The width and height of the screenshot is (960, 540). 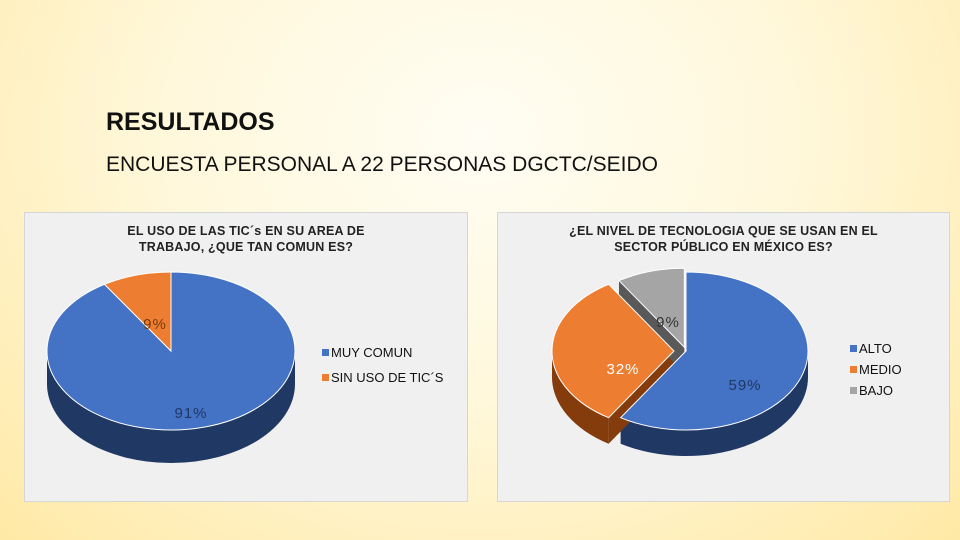 I want to click on legend-item: SIN USO DE TIC´S, so click(x=382, y=377).